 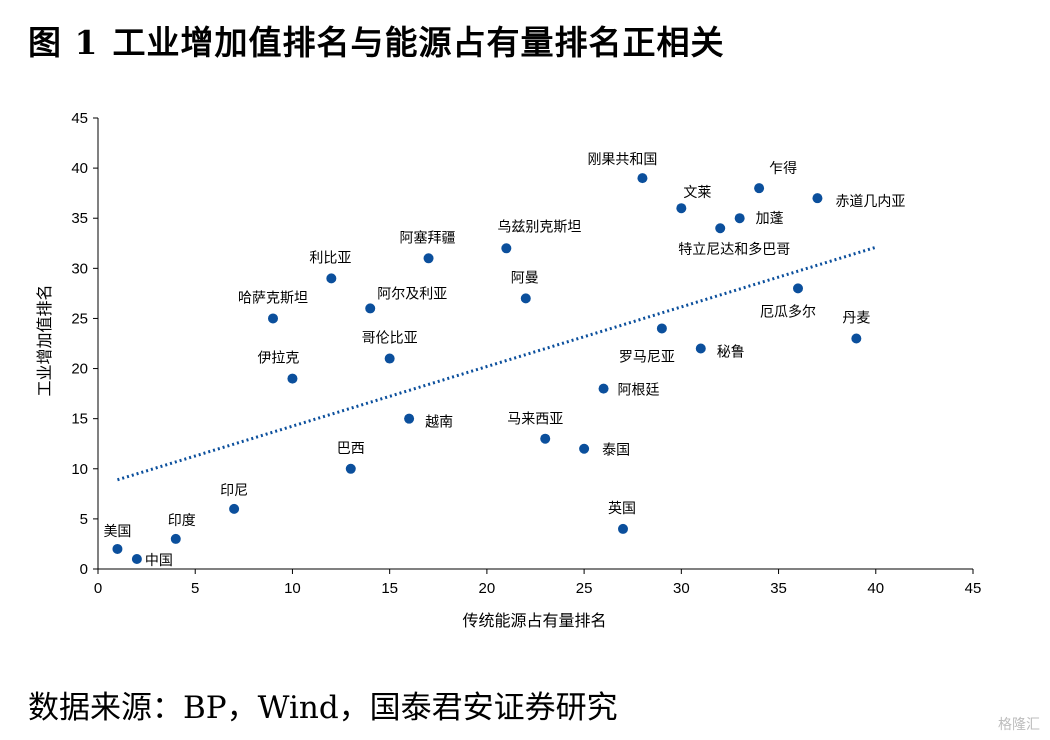 I want to click on point-label: 阿根廷, so click(x=639, y=391).